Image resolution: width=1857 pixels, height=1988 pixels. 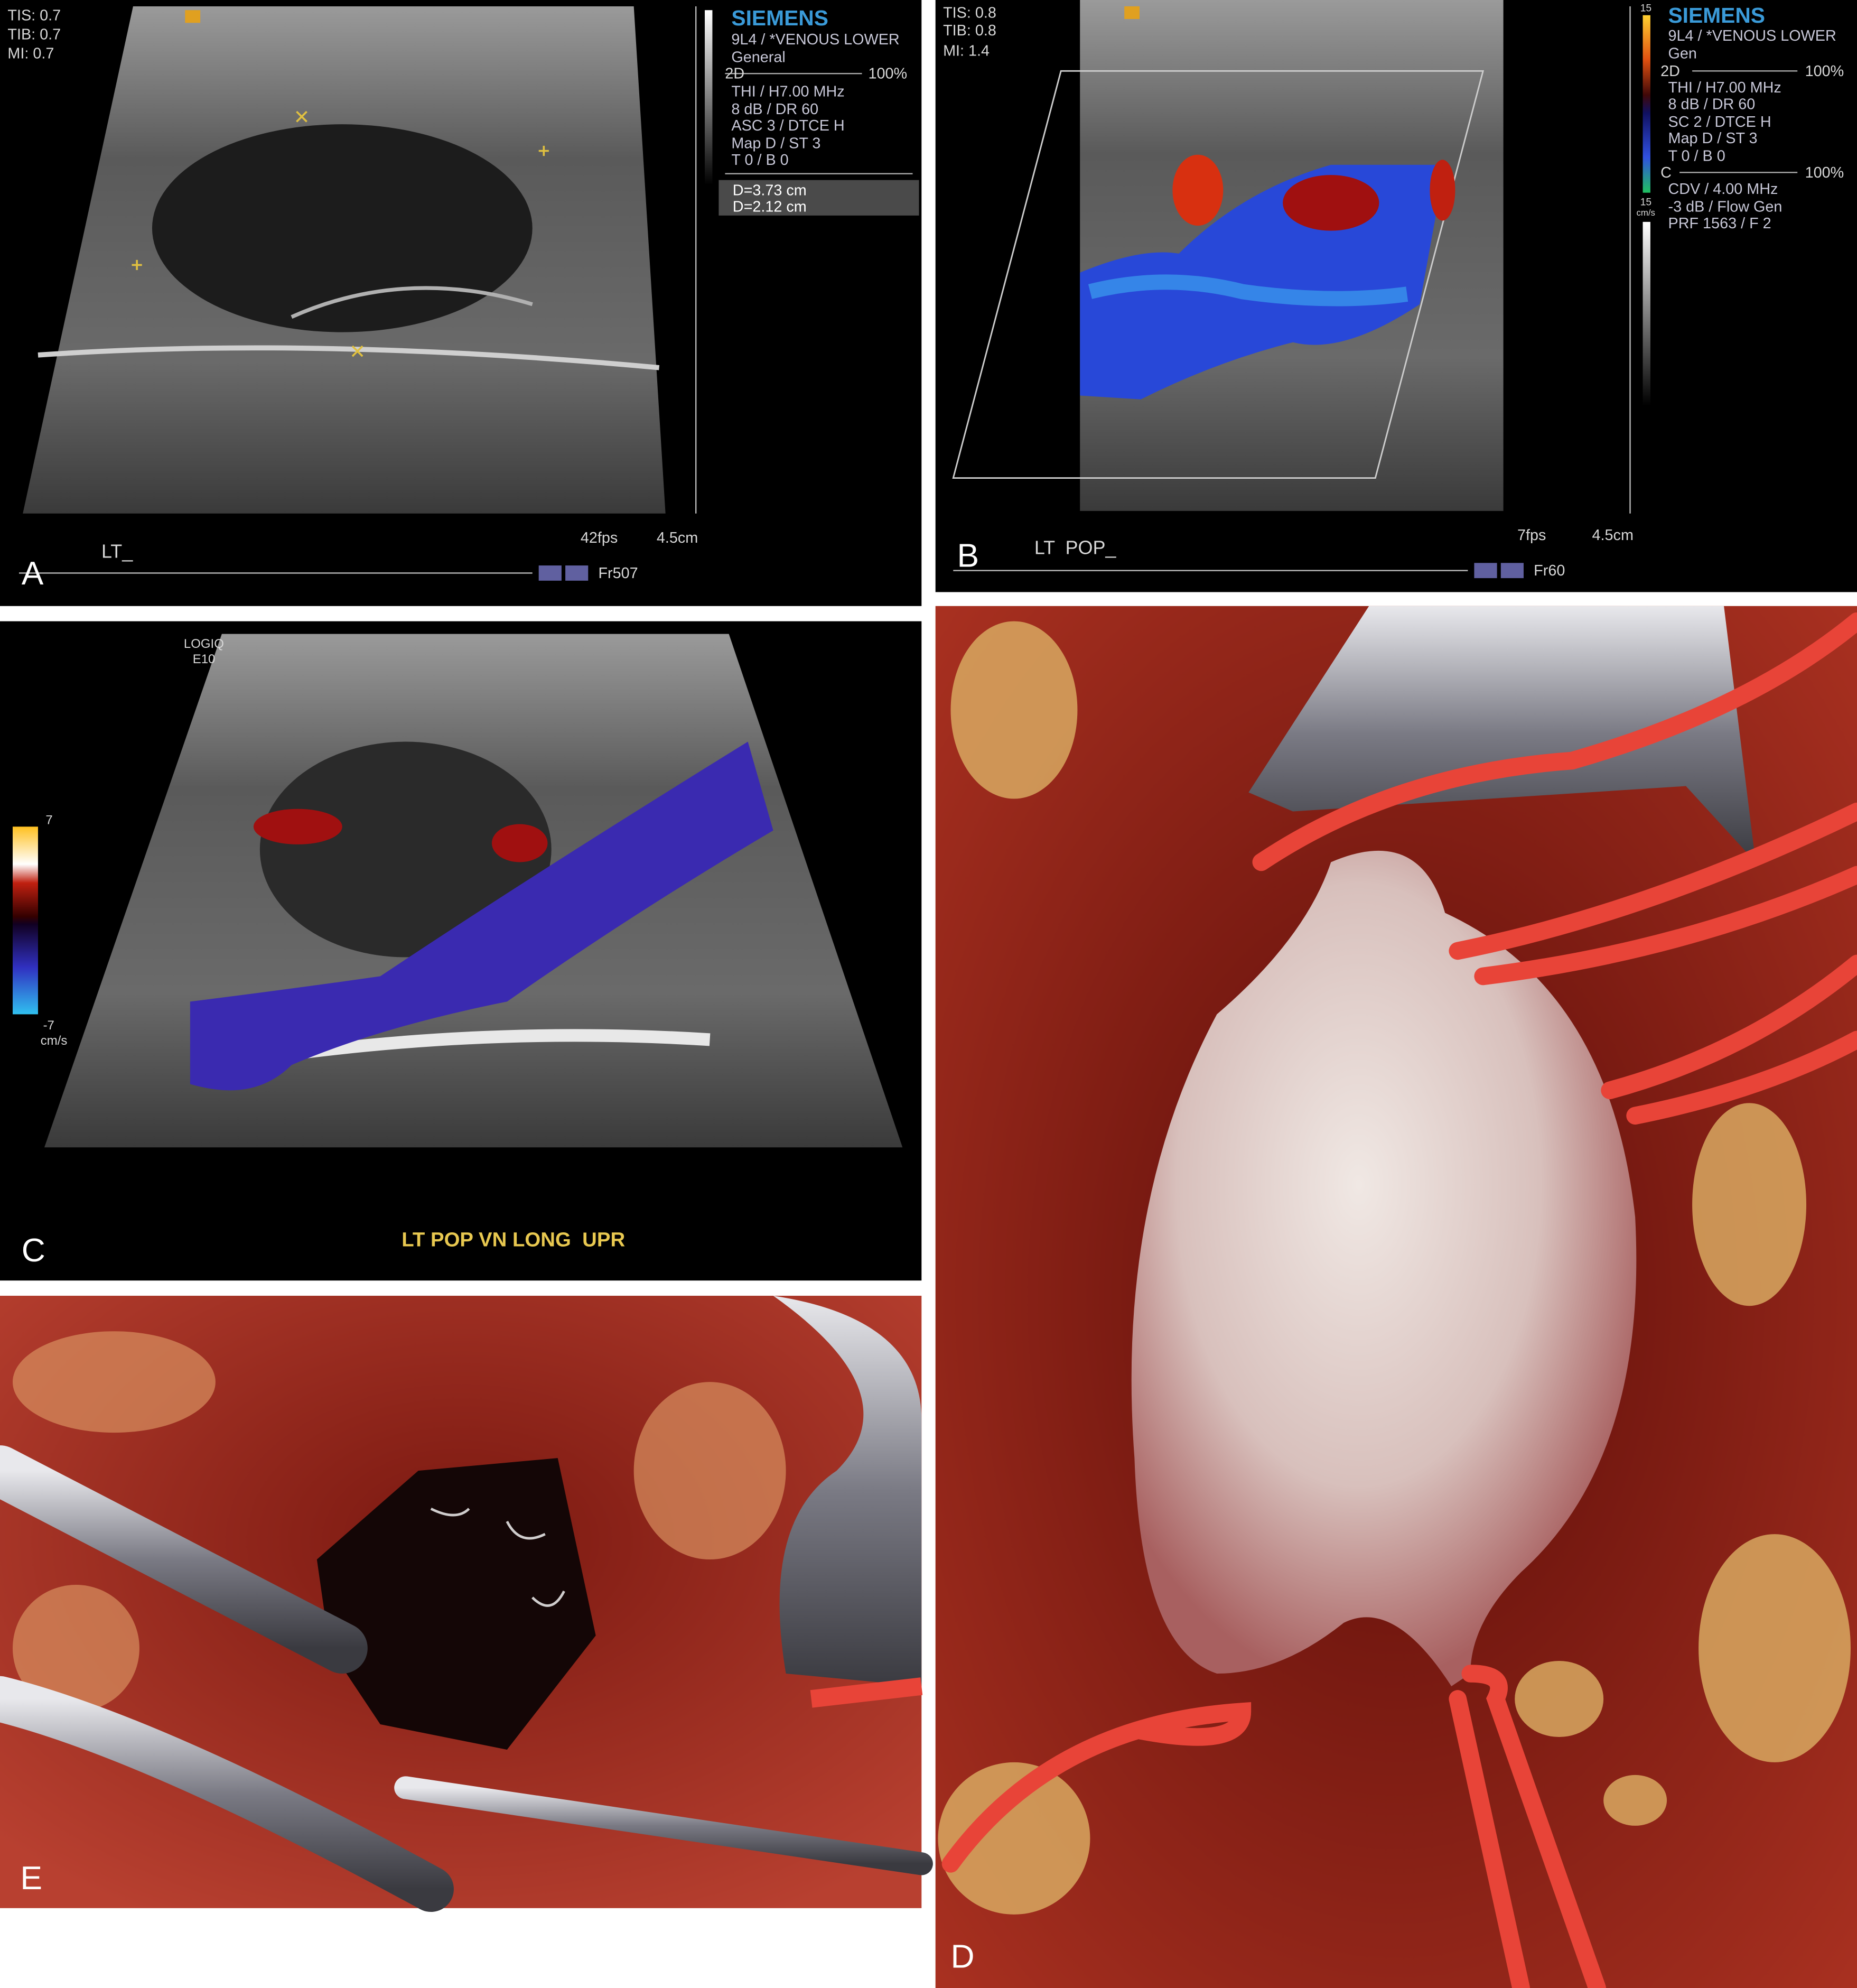 I want to click on fat, so click(x=399, y=1521).